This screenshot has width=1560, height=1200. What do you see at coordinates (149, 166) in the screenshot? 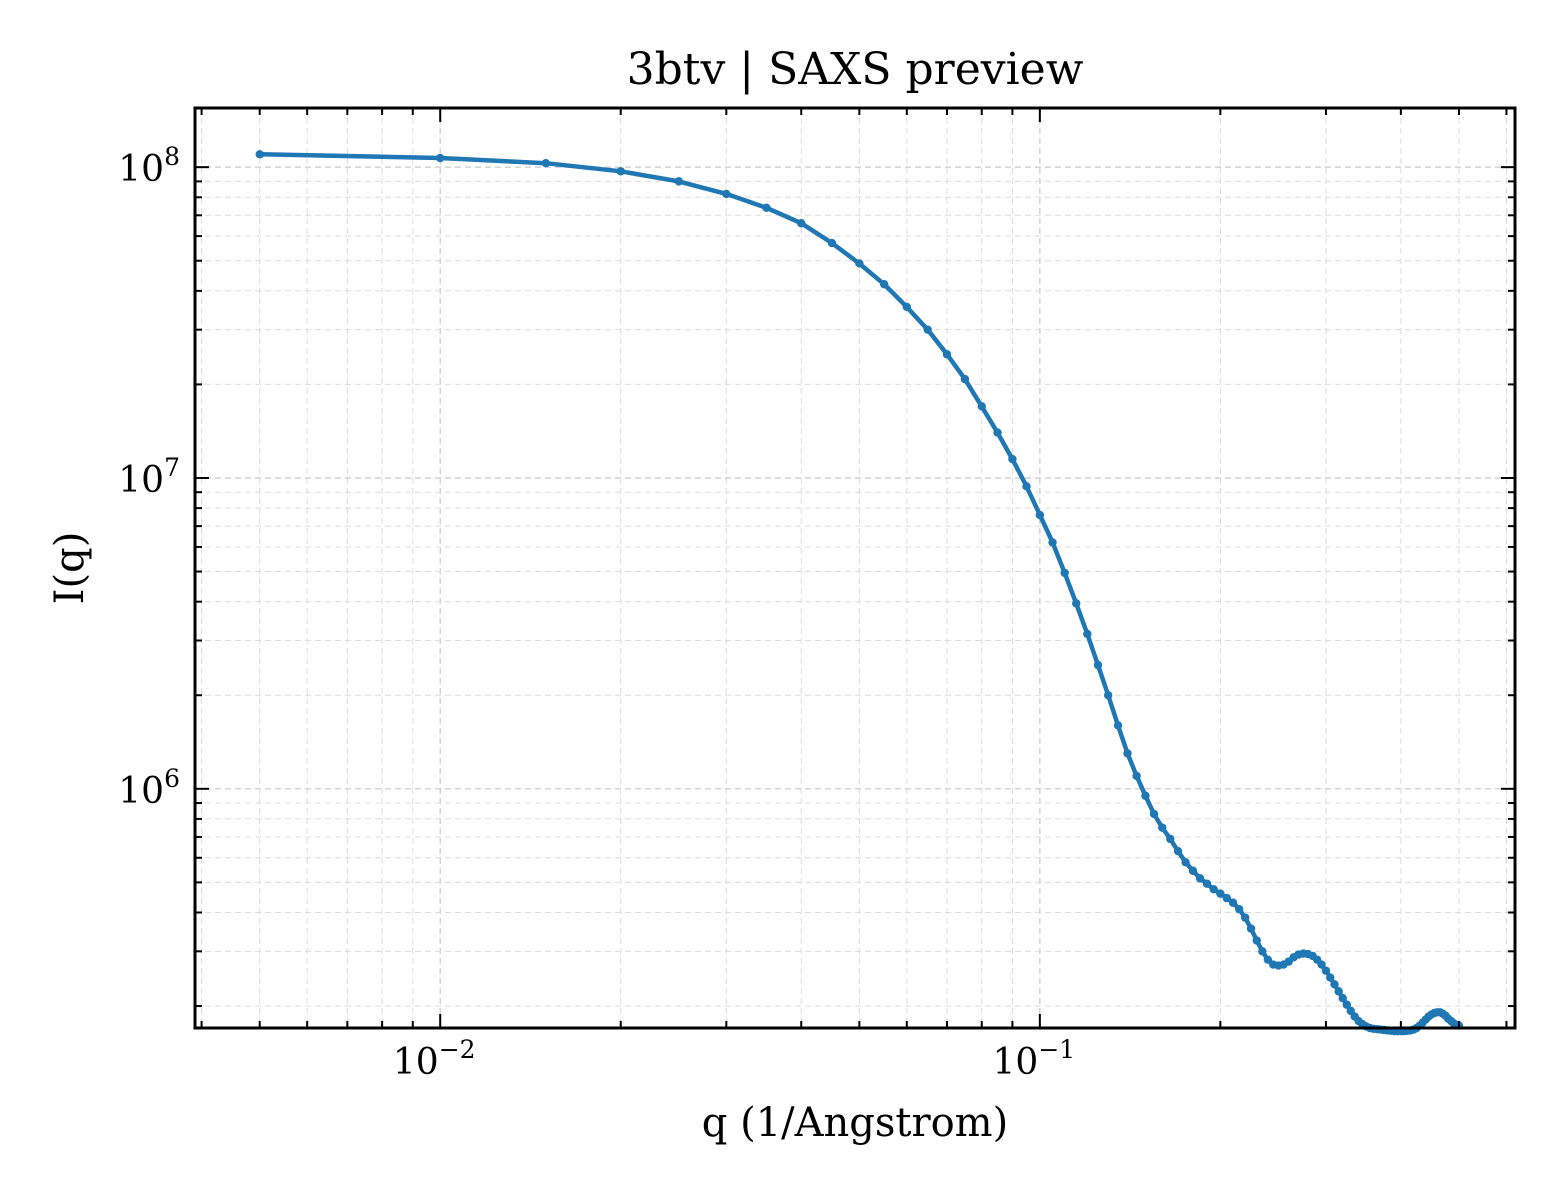
I see `y-tick-label: 10⁸` at bounding box center [149, 166].